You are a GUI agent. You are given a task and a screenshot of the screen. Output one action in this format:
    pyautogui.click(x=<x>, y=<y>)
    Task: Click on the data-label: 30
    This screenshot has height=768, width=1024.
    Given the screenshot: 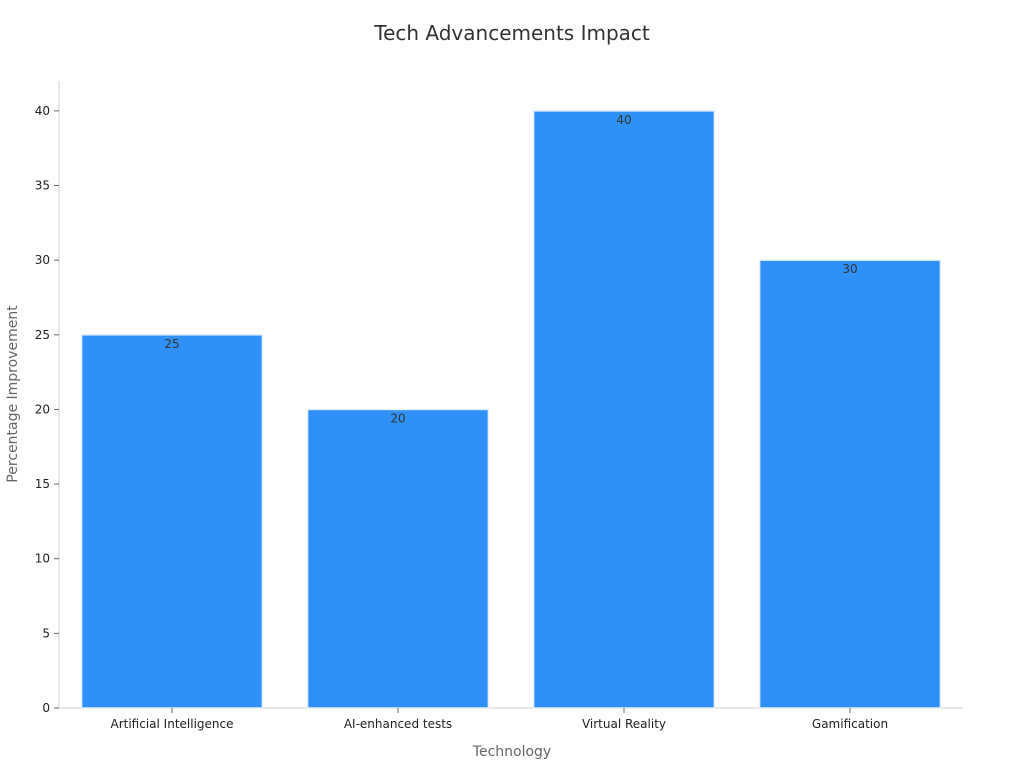 What is the action you would take?
    pyautogui.click(x=849, y=269)
    